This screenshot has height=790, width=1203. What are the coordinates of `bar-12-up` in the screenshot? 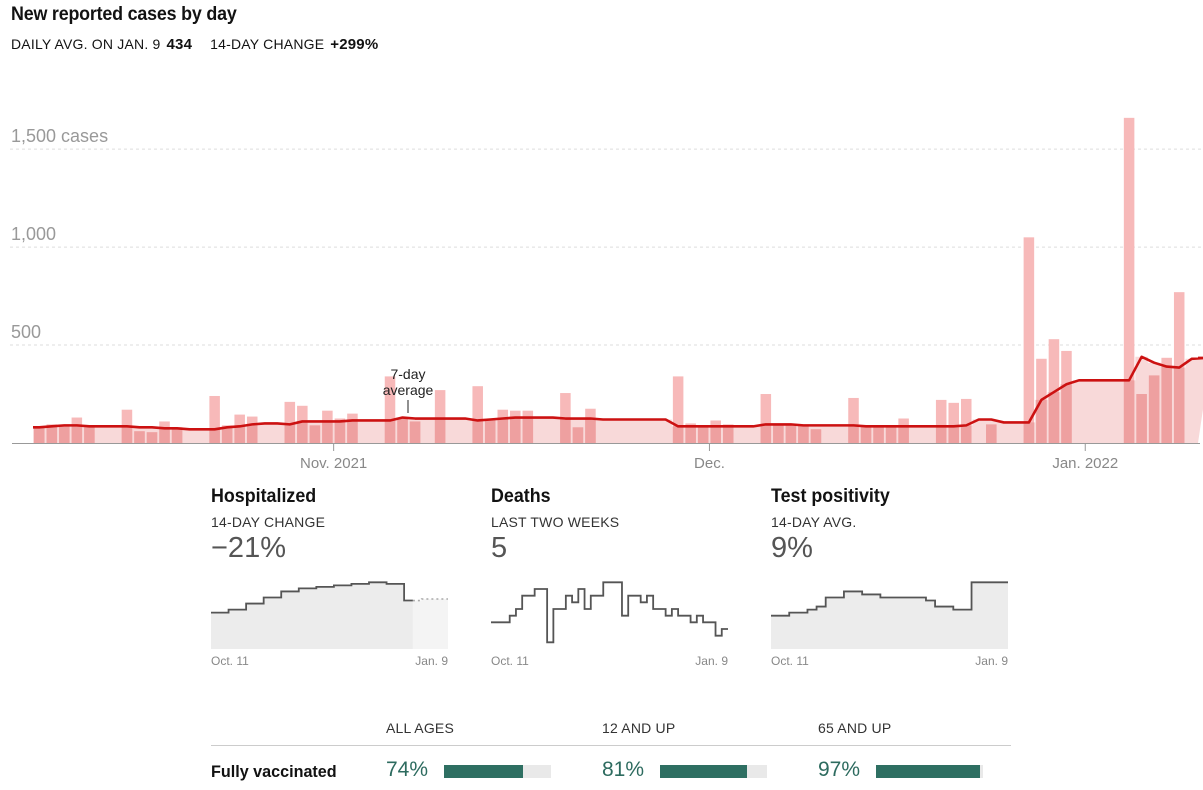 It's located at (713, 771).